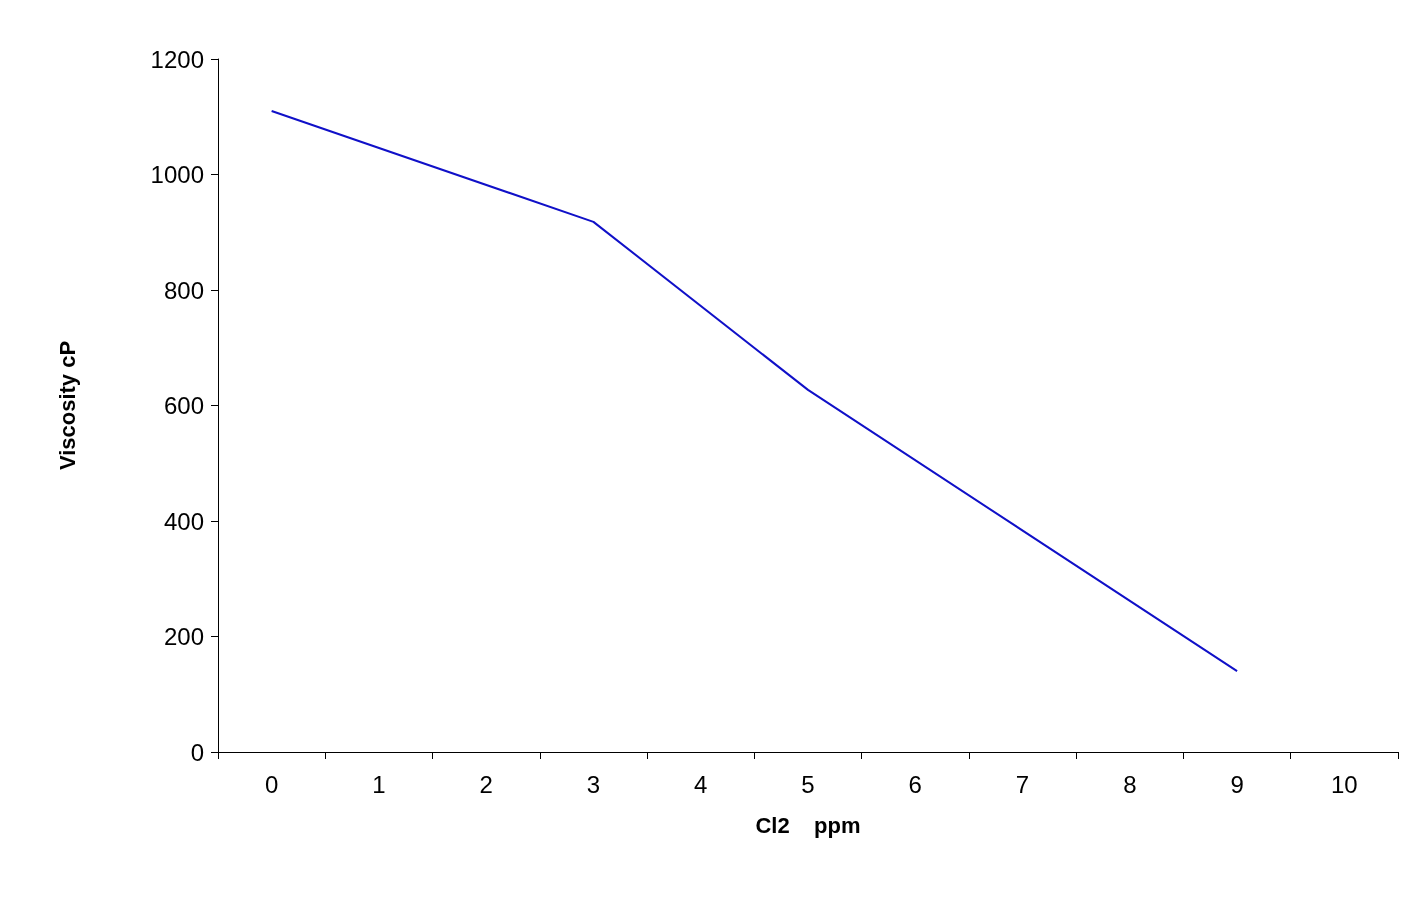 Image resolution: width=1406 pixels, height=914 pixels. I want to click on y-tick-label: 1000, so click(177, 174).